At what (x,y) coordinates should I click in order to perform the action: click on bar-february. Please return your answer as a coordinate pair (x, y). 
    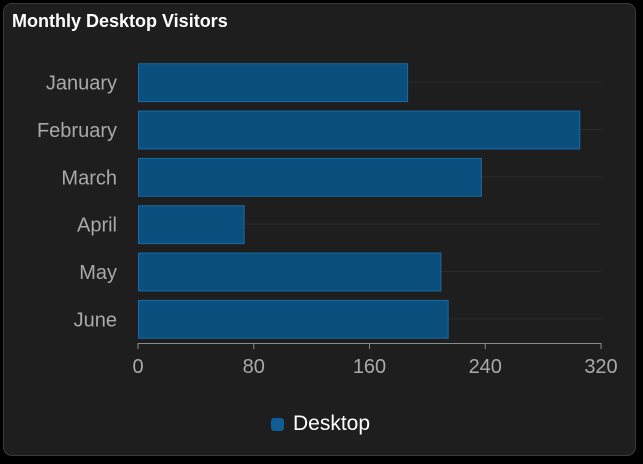
    Looking at the image, I should click on (359, 130).